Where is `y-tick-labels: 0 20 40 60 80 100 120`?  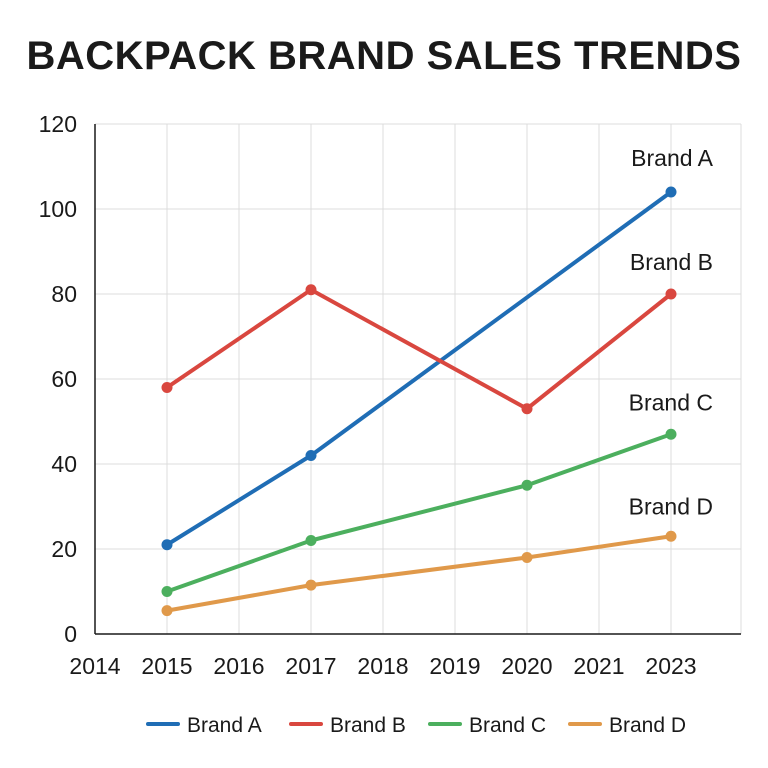 y-tick-labels: 0 20 40 60 80 100 120 is located at coordinates (58, 379).